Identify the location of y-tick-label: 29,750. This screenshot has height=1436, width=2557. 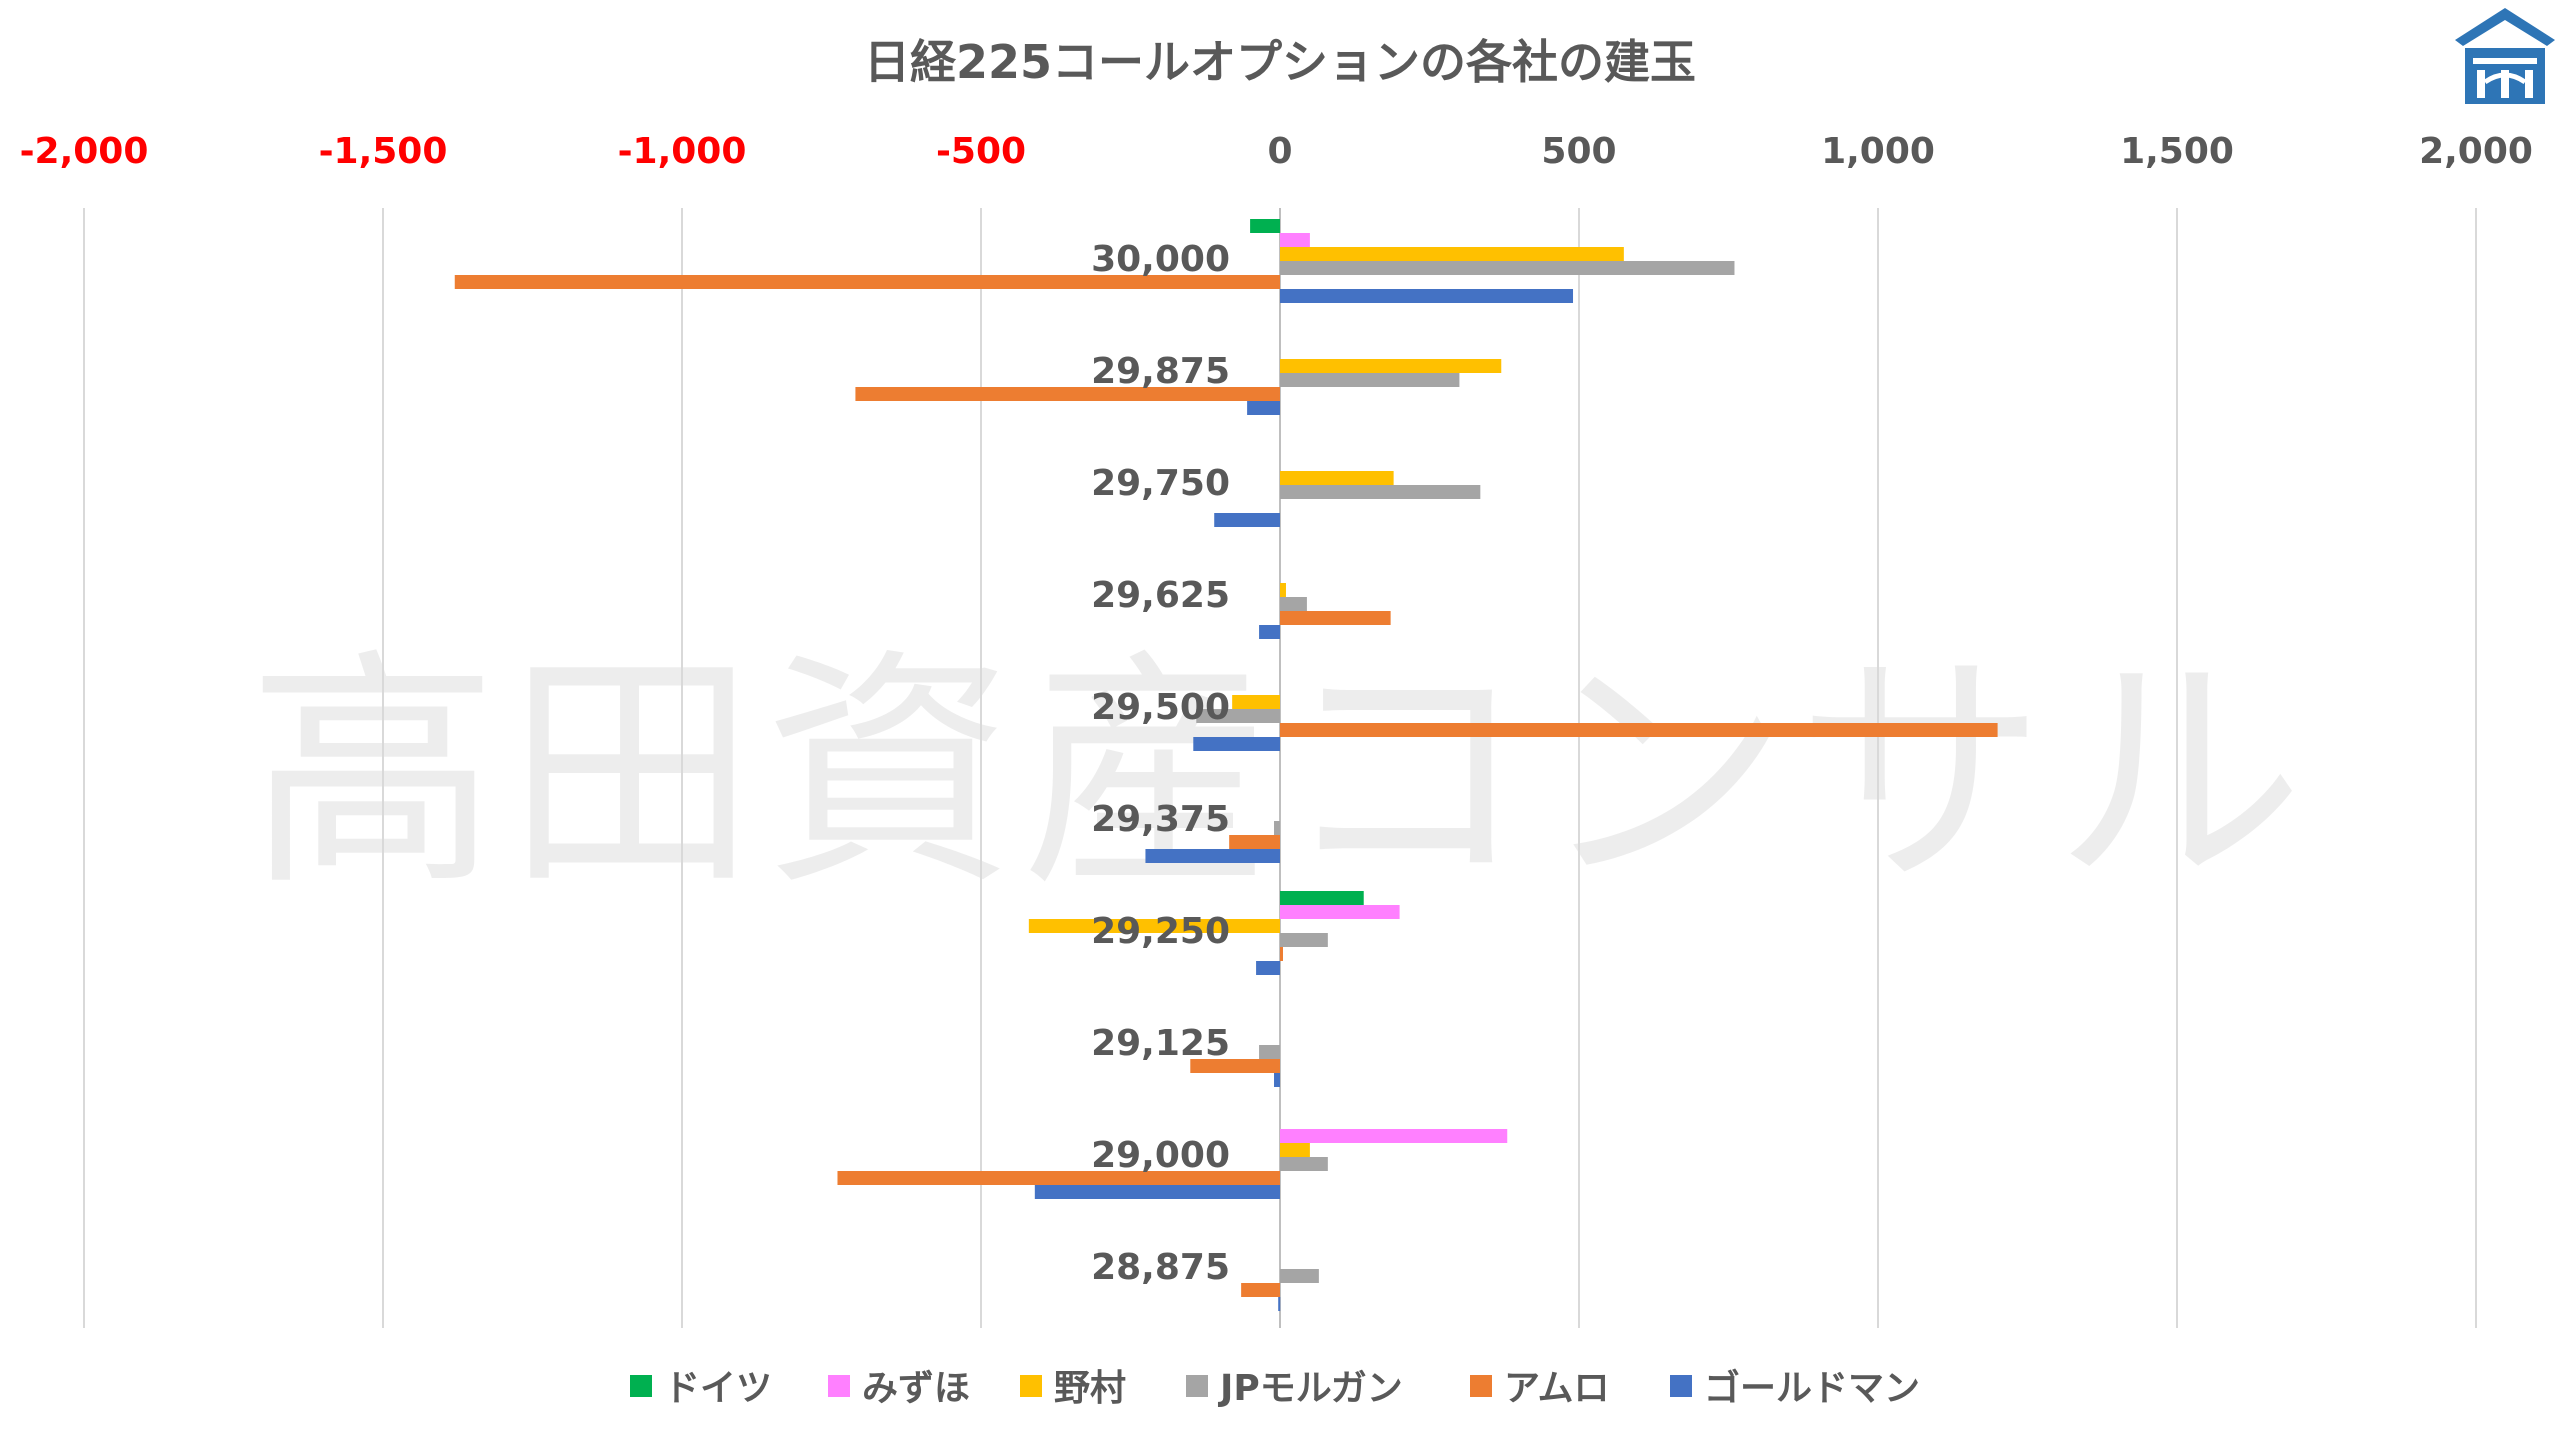
(1160, 483).